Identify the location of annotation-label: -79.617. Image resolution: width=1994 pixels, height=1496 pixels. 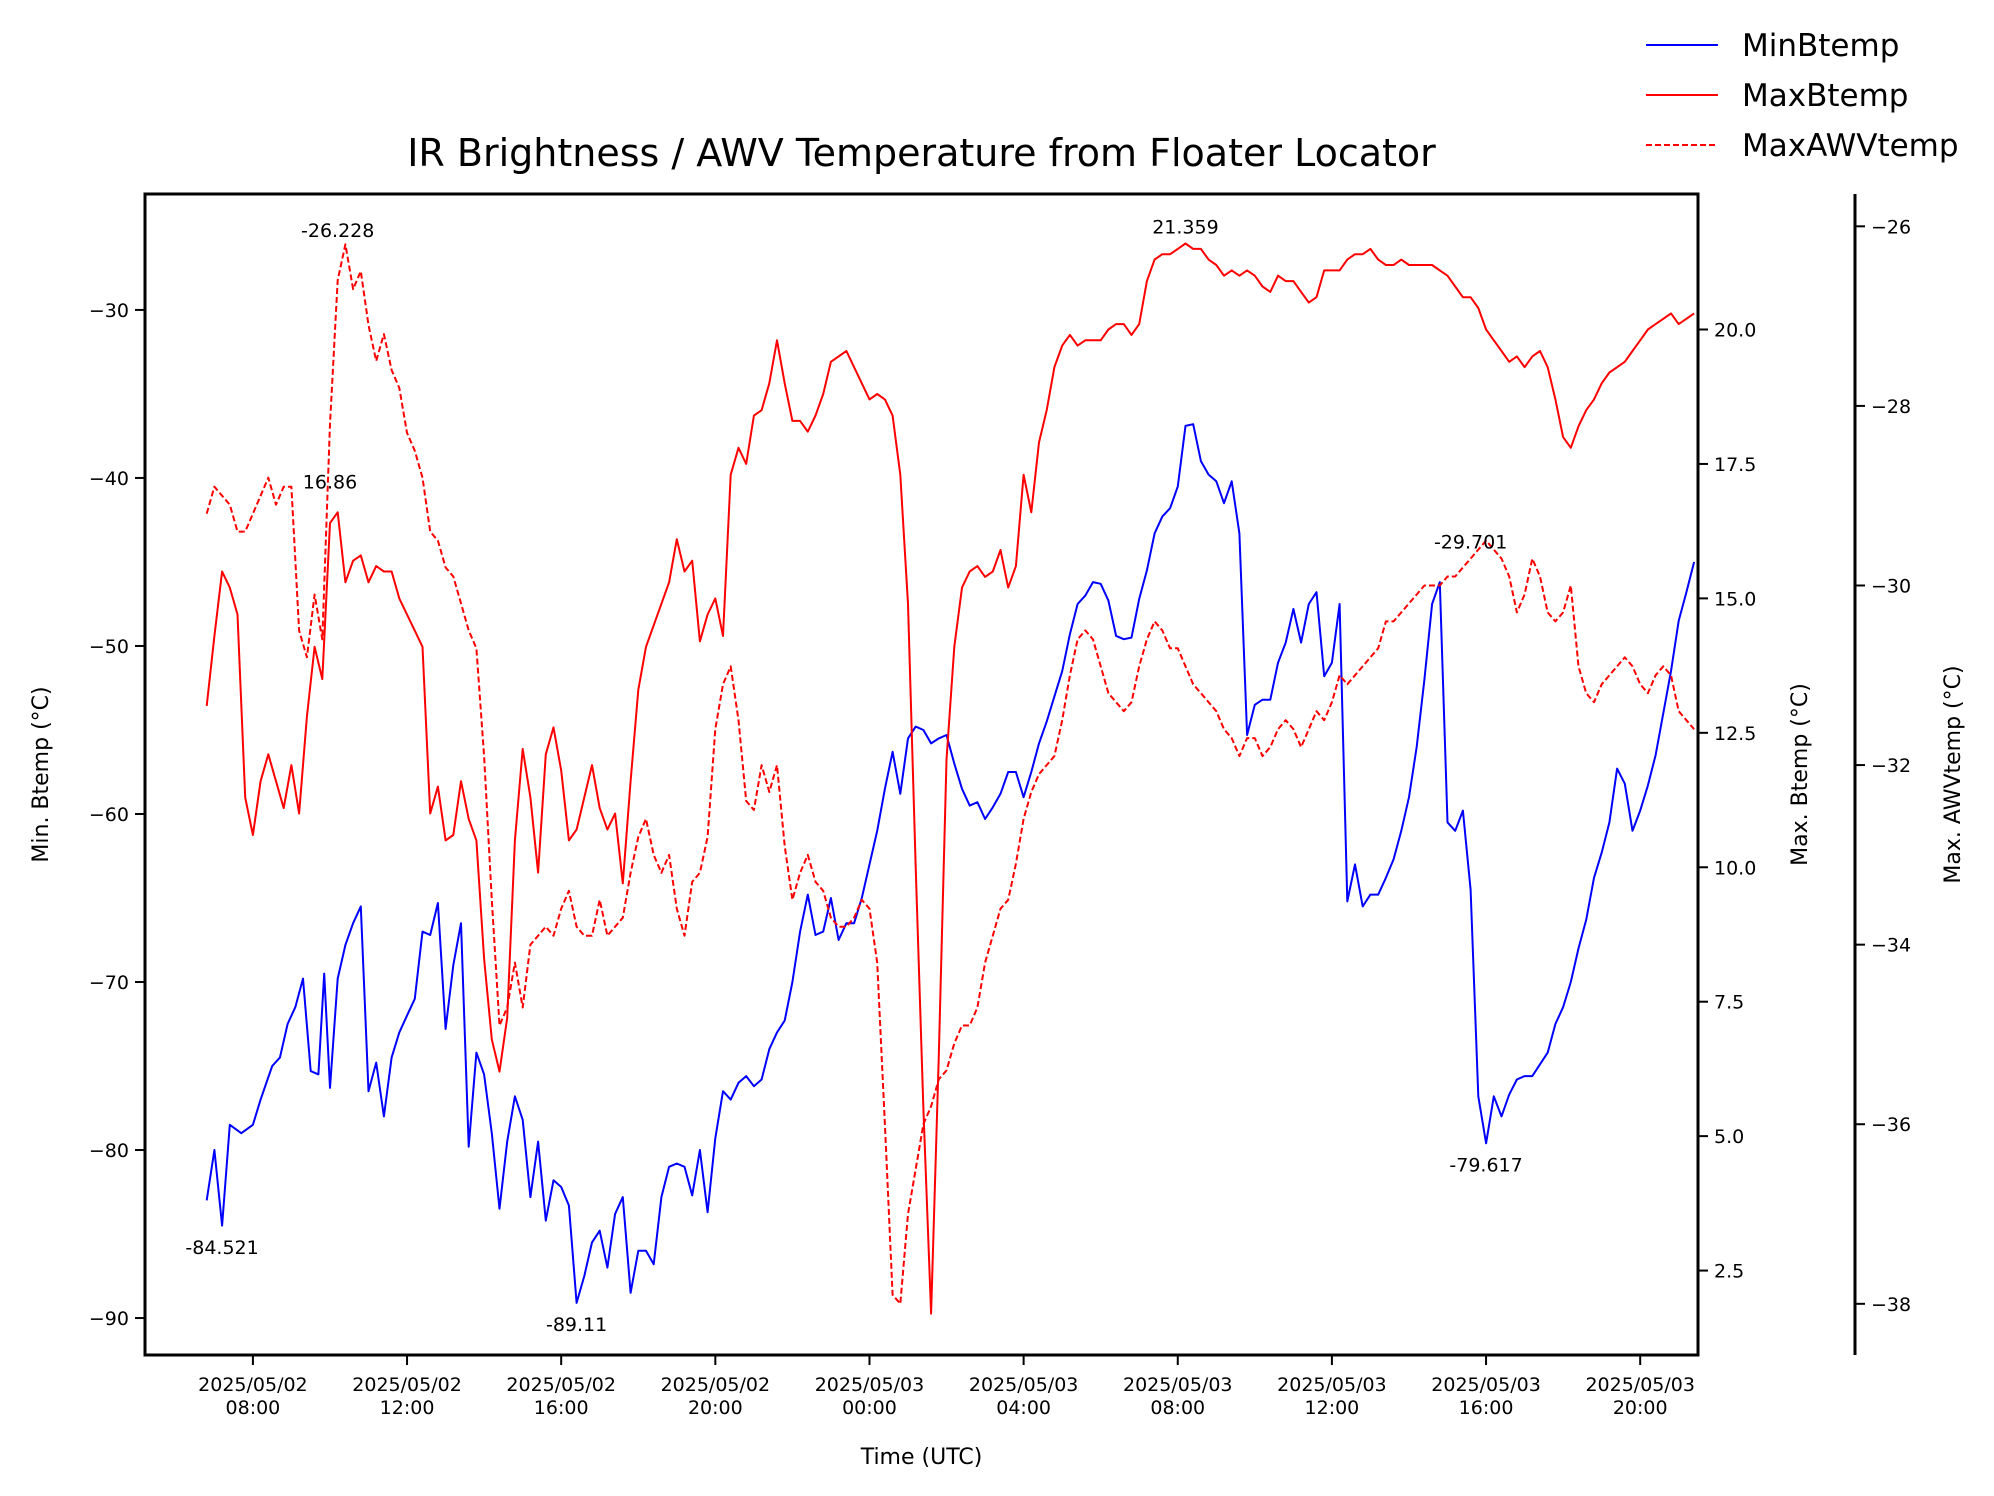
(1485, 1166).